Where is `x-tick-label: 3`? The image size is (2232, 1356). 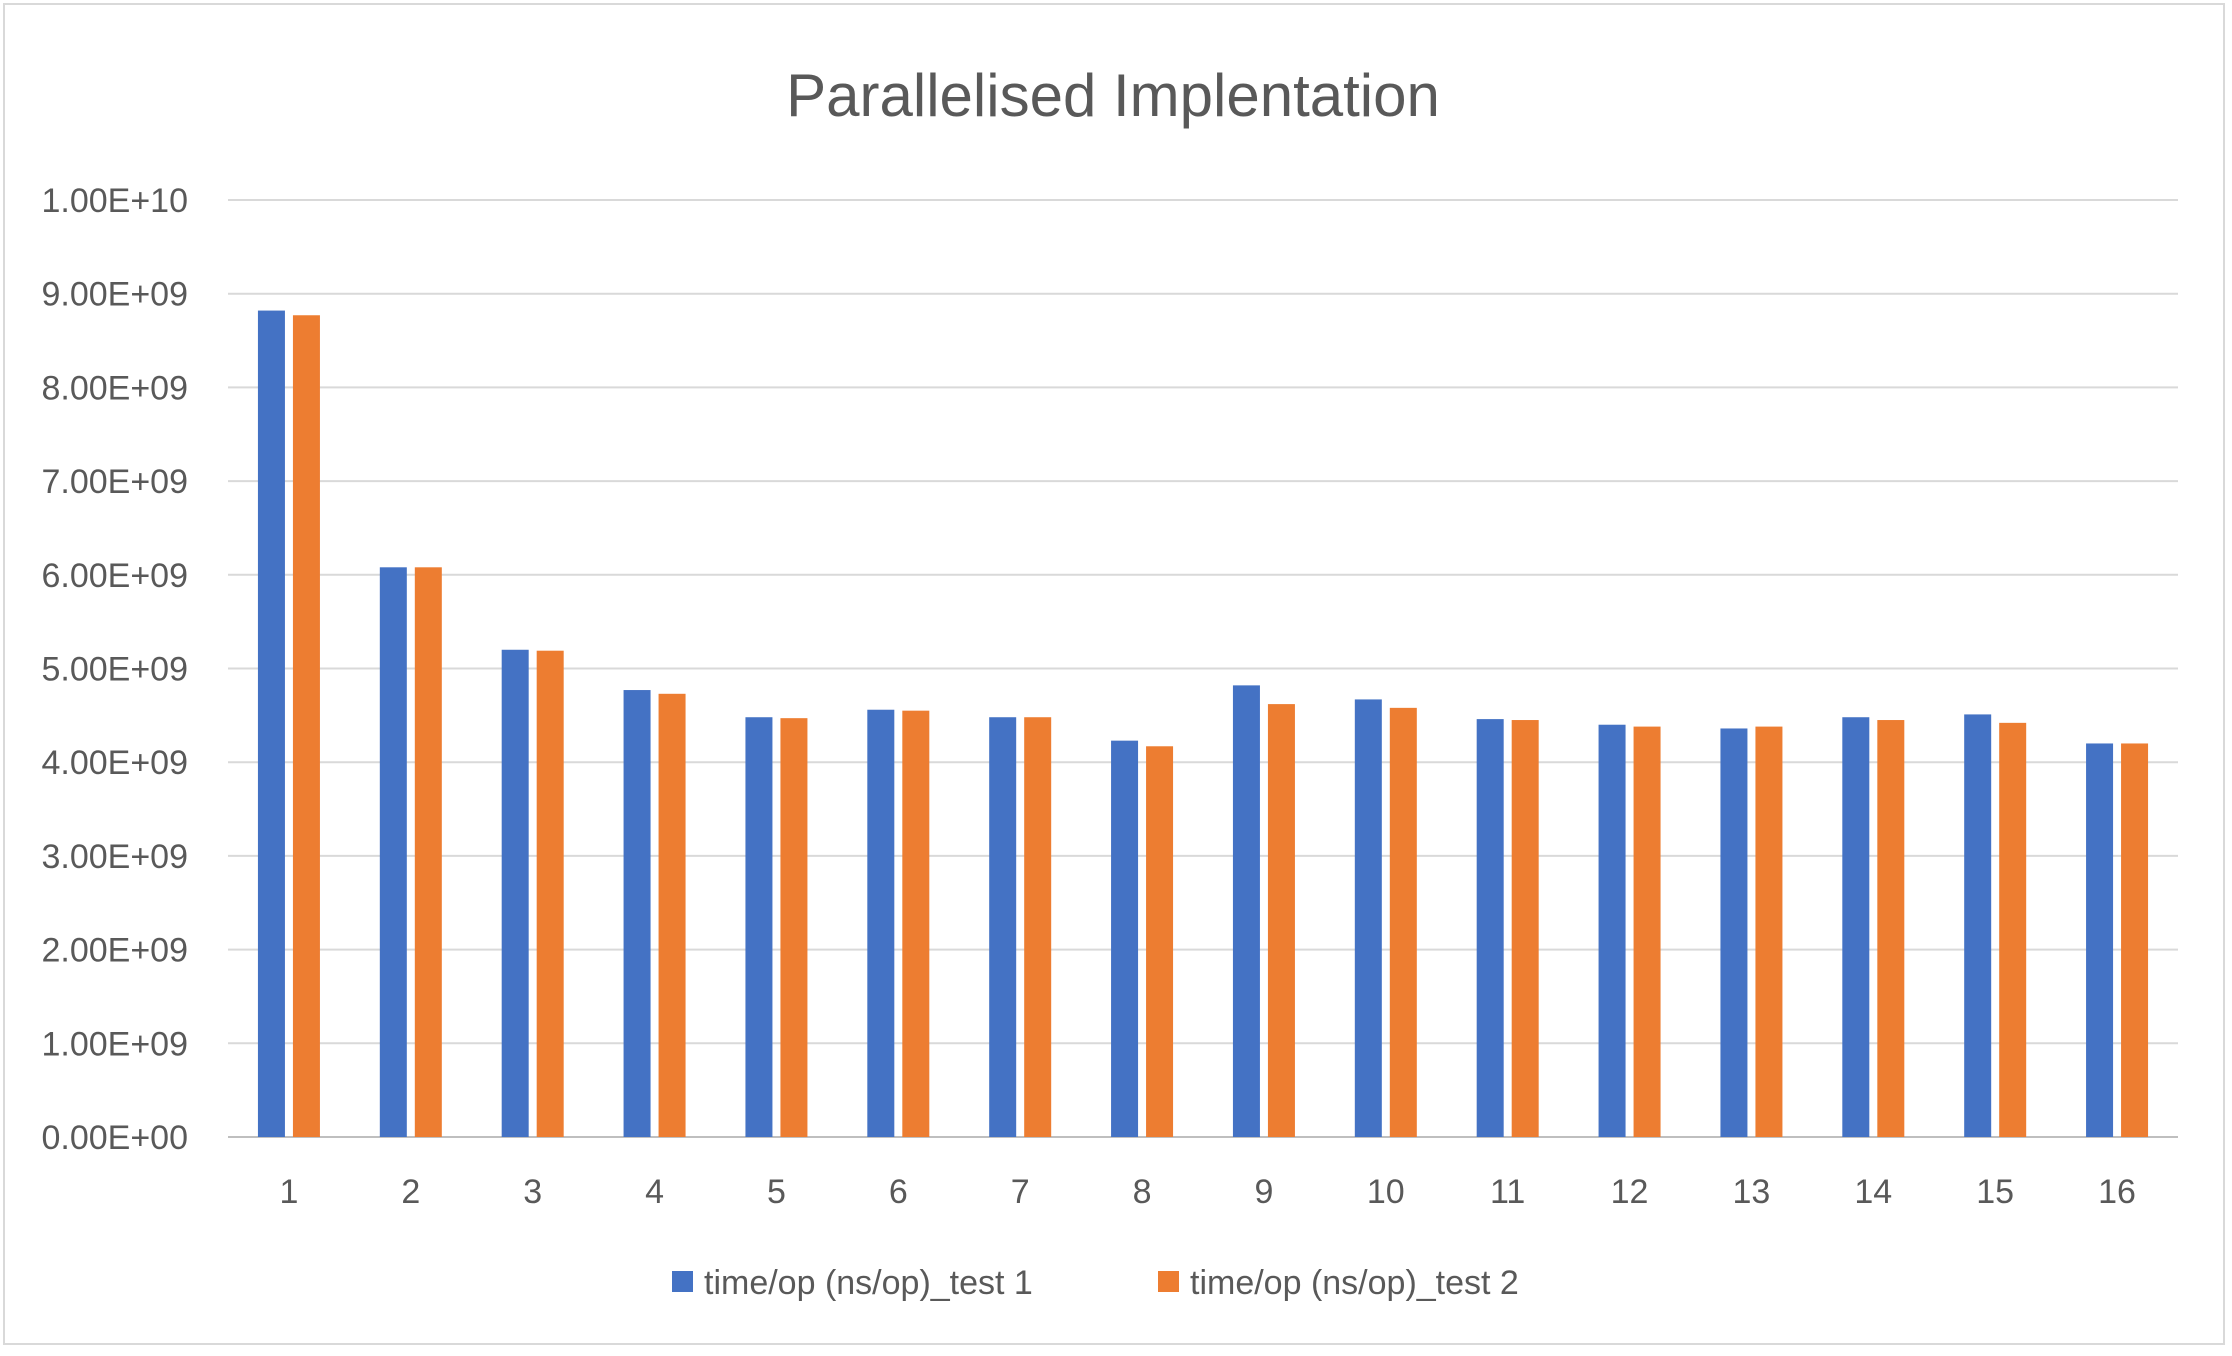
x-tick-label: 3 is located at coordinates (532, 1192).